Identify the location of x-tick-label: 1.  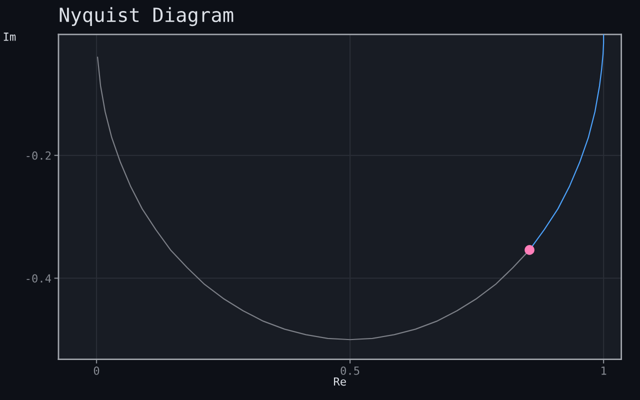
(604, 370).